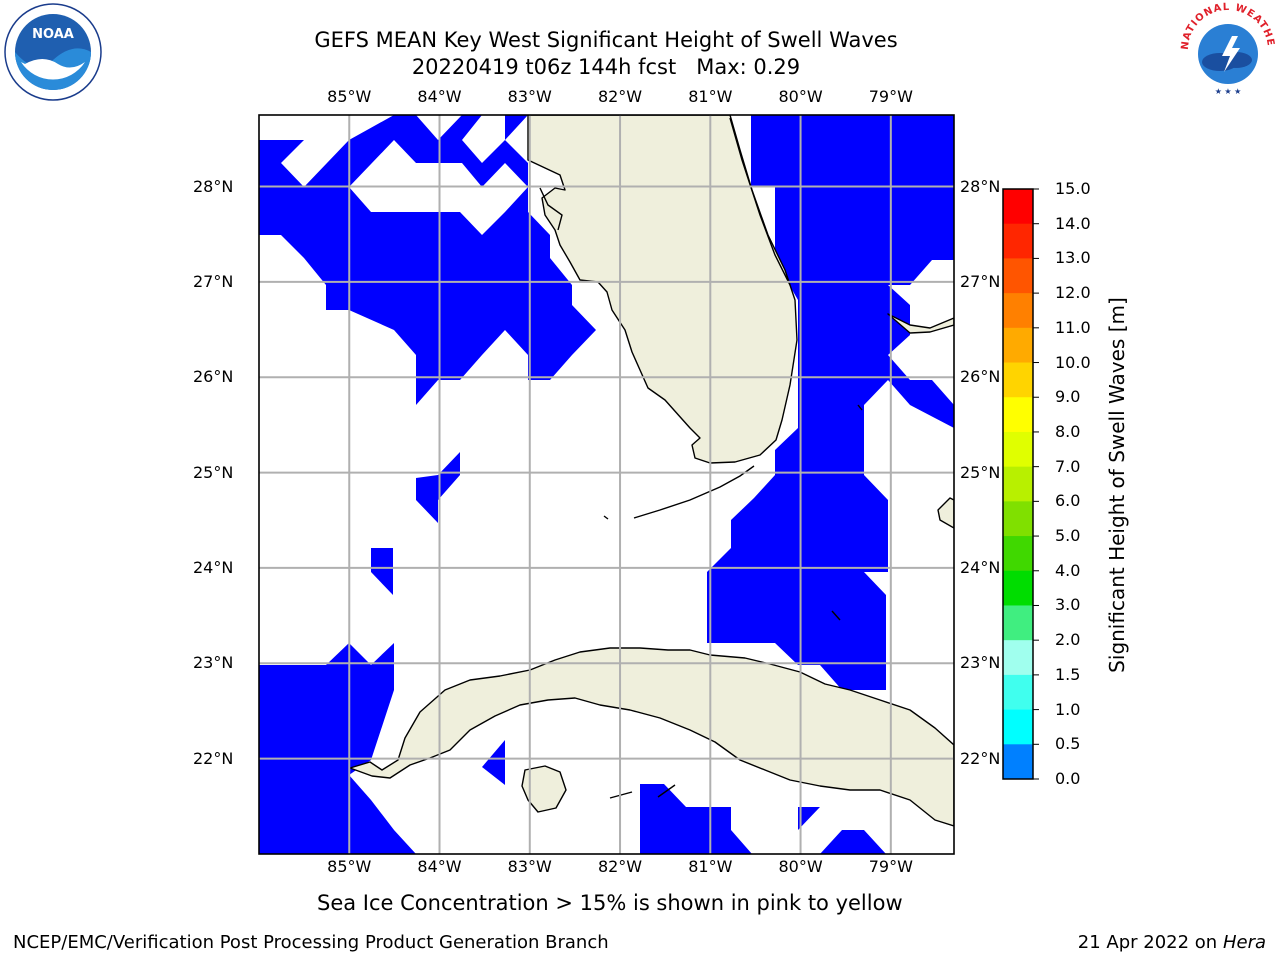 Image resolution: width=1280 pixels, height=960 pixels. What do you see at coordinates (1068, 431) in the screenshot?
I see `colorbar-tick-label: 8.0` at bounding box center [1068, 431].